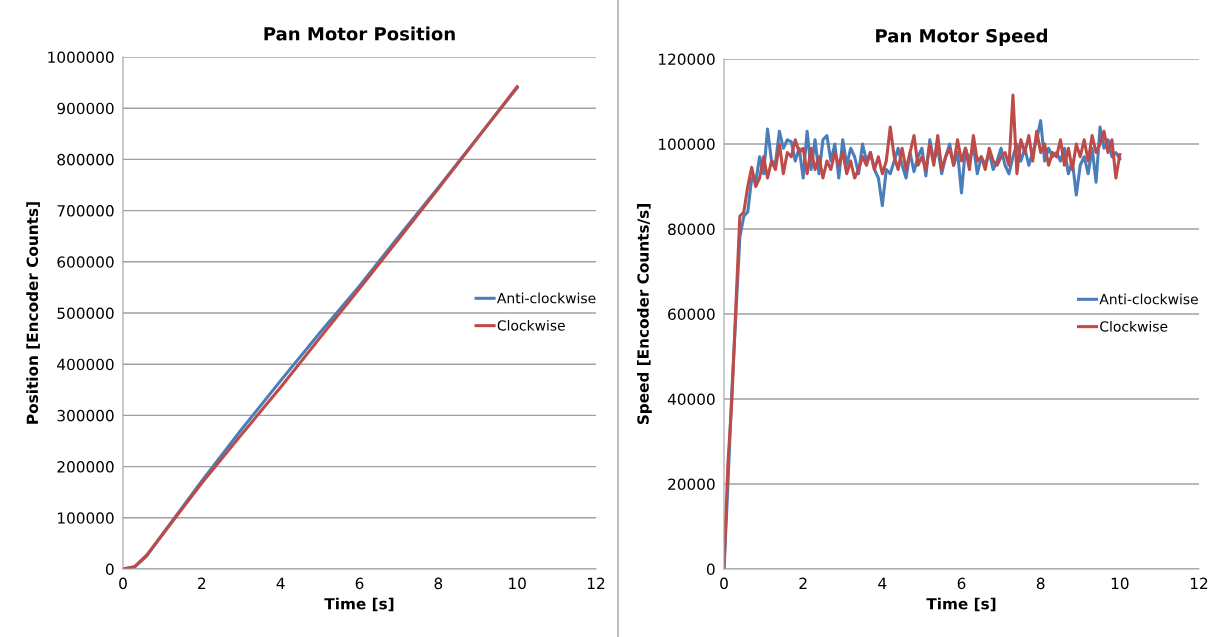 Image resolution: width=1225 pixels, height=637 pixels. Describe the element at coordinates (85, 159) in the screenshot. I see `y-tick-label: 800000` at that location.